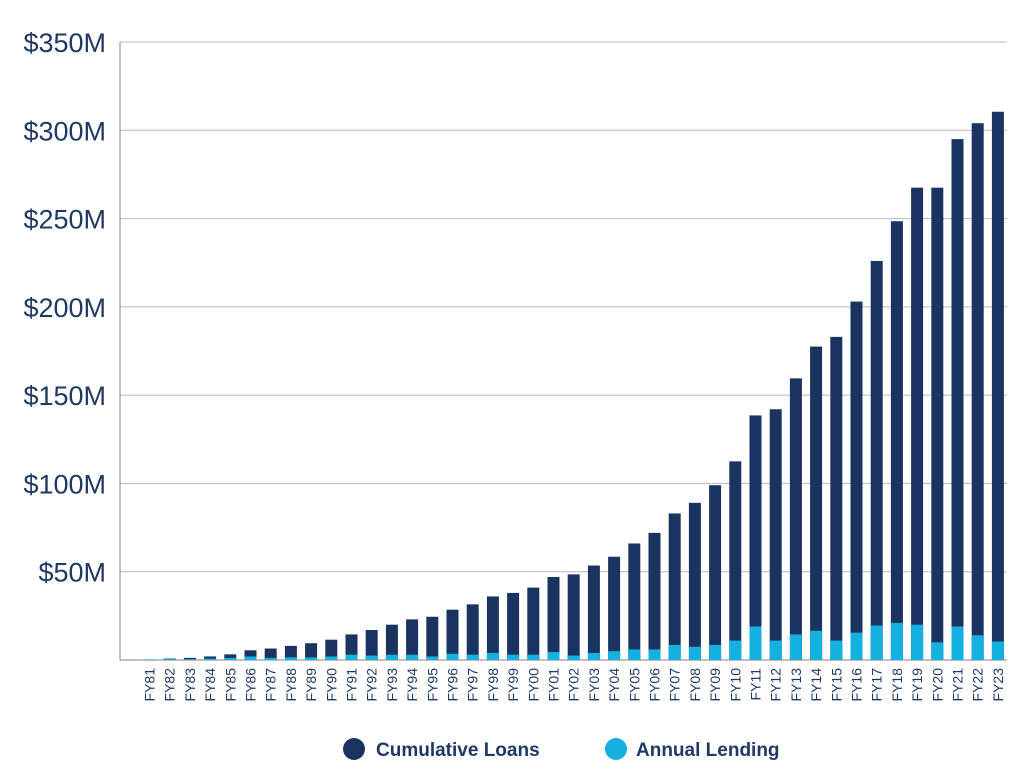 Image resolution: width=1024 pixels, height=784 pixels. I want to click on bar-annual-fy05, so click(634, 654).